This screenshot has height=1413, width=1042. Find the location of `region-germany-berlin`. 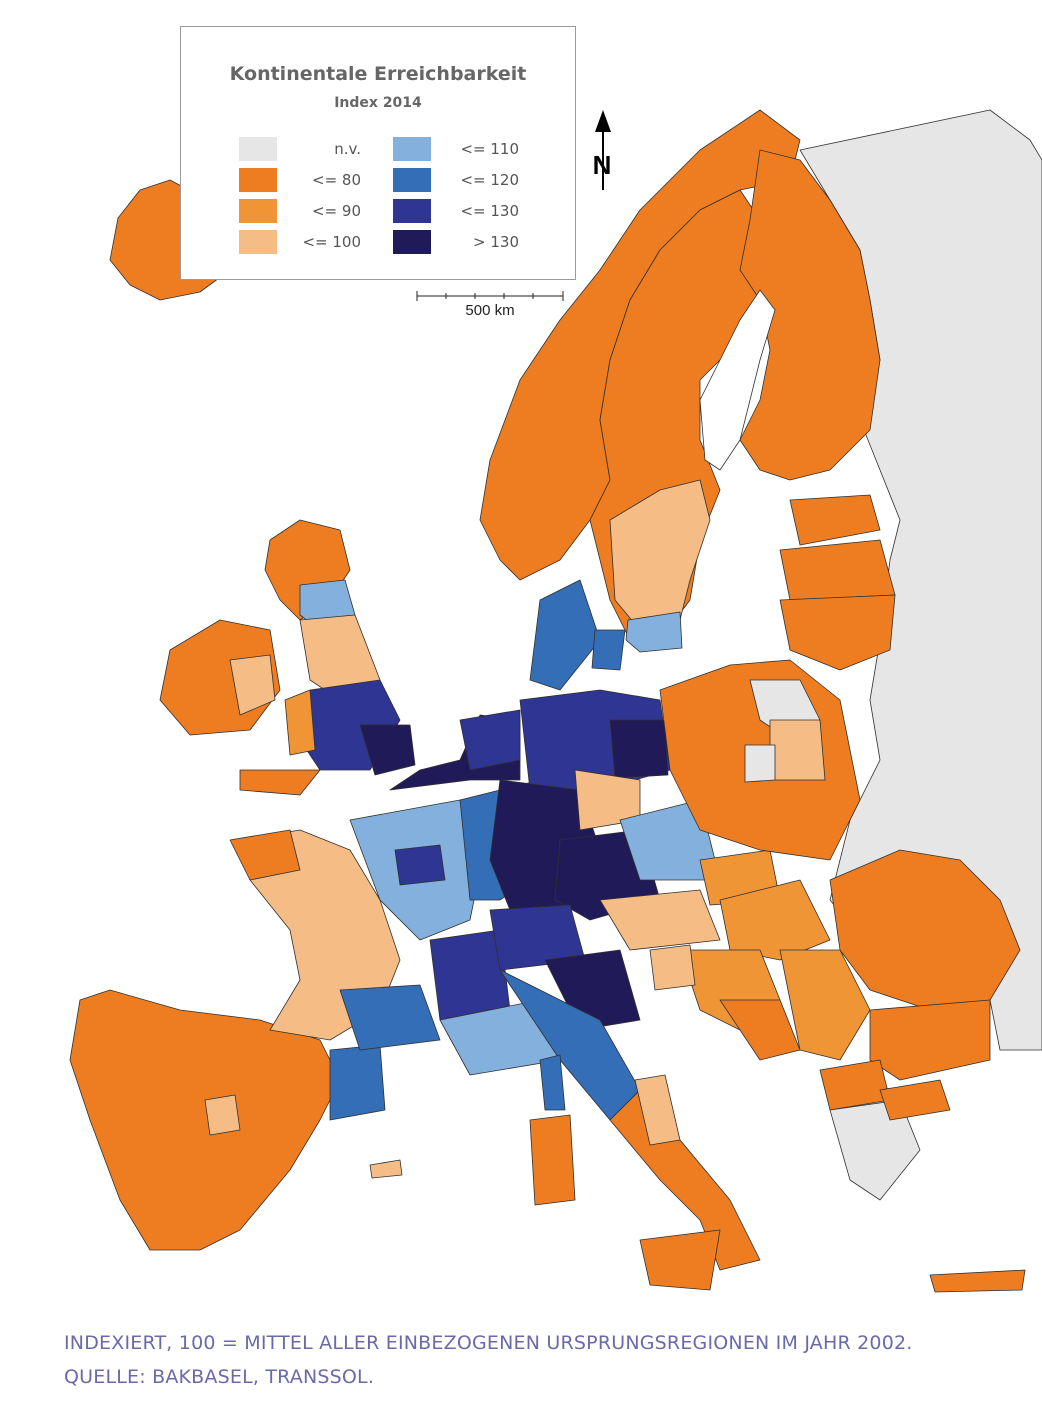

region-germany-berlin is located at coordinates (639, 749).